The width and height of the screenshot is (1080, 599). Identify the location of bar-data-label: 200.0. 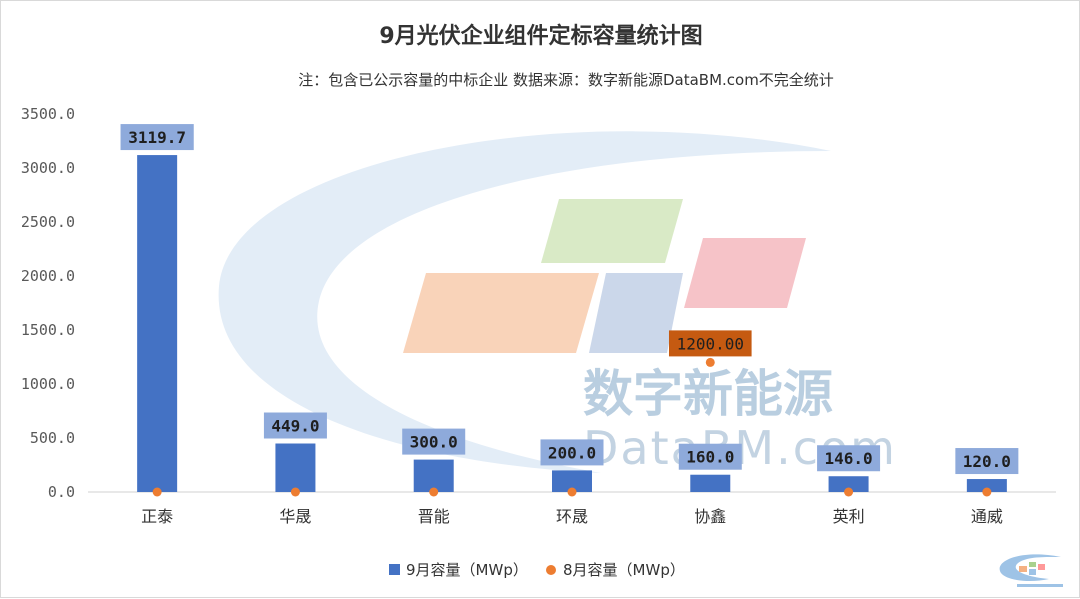
(572, 452).